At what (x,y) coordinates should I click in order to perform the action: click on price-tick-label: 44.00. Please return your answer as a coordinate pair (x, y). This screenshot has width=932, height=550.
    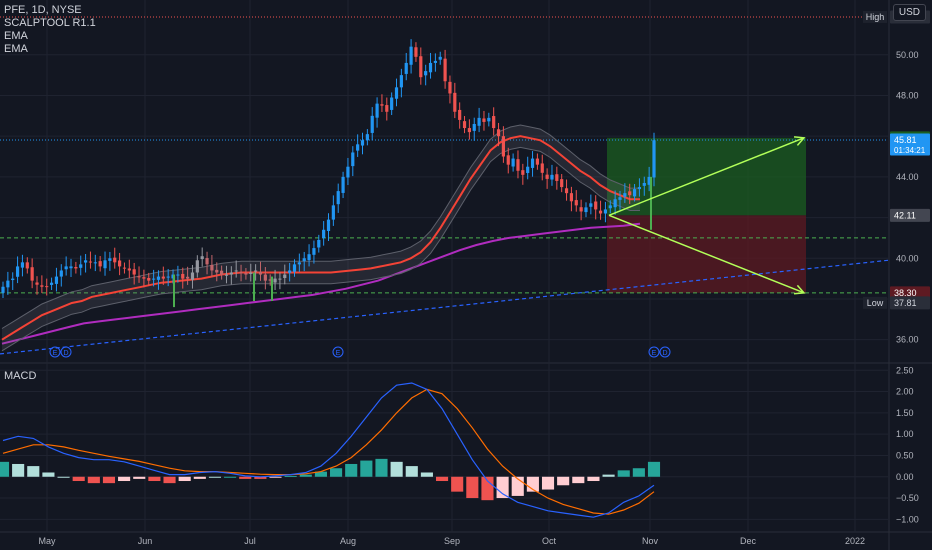
    Looking at the image, I should click on (907, 177).